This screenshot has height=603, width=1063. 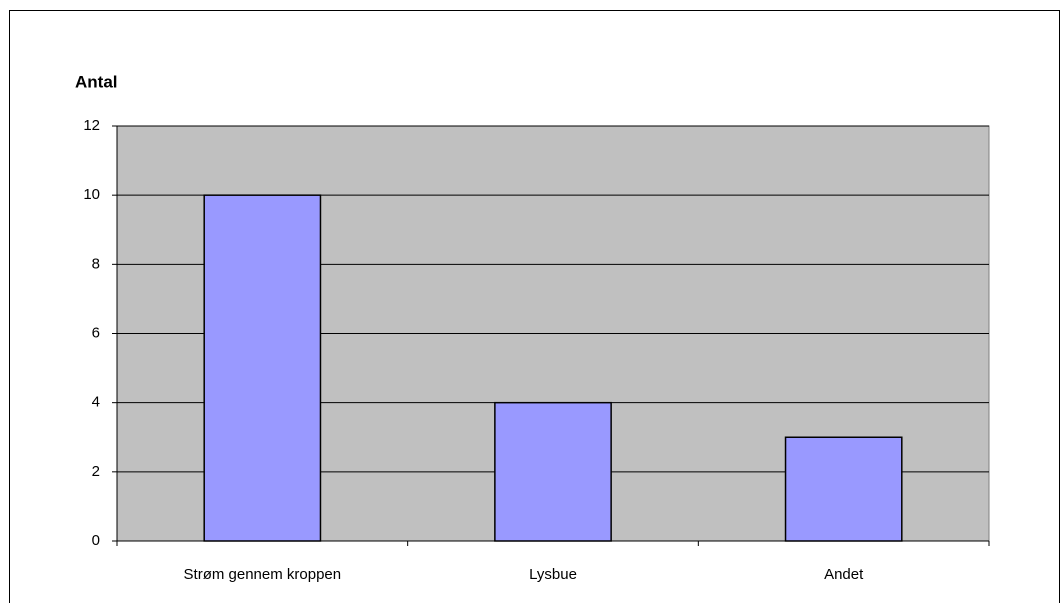 What do you see at coordinates (96, 81) in the screenshot?
I see `y-axis-label: Antal` at bounding box center [96, 81].